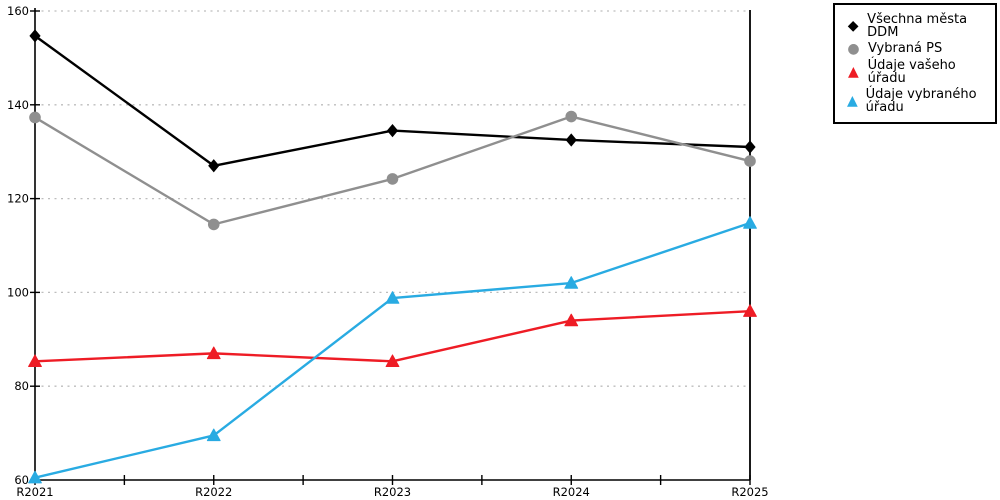  What do you see at coordinates (213, 492) in the screenshot?
I see `x-tick-label: R2022` at bounding box center [213, 492].